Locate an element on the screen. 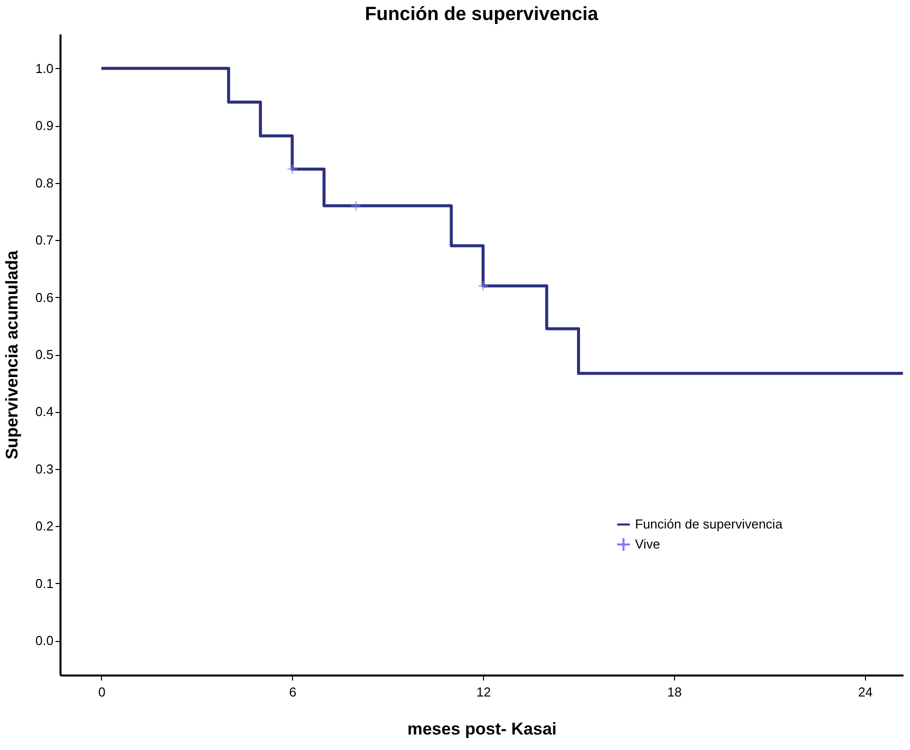 The width and height of the screenshot is (910, 750). y-tick-label: 0.8 is located at coordinates (44, 182).